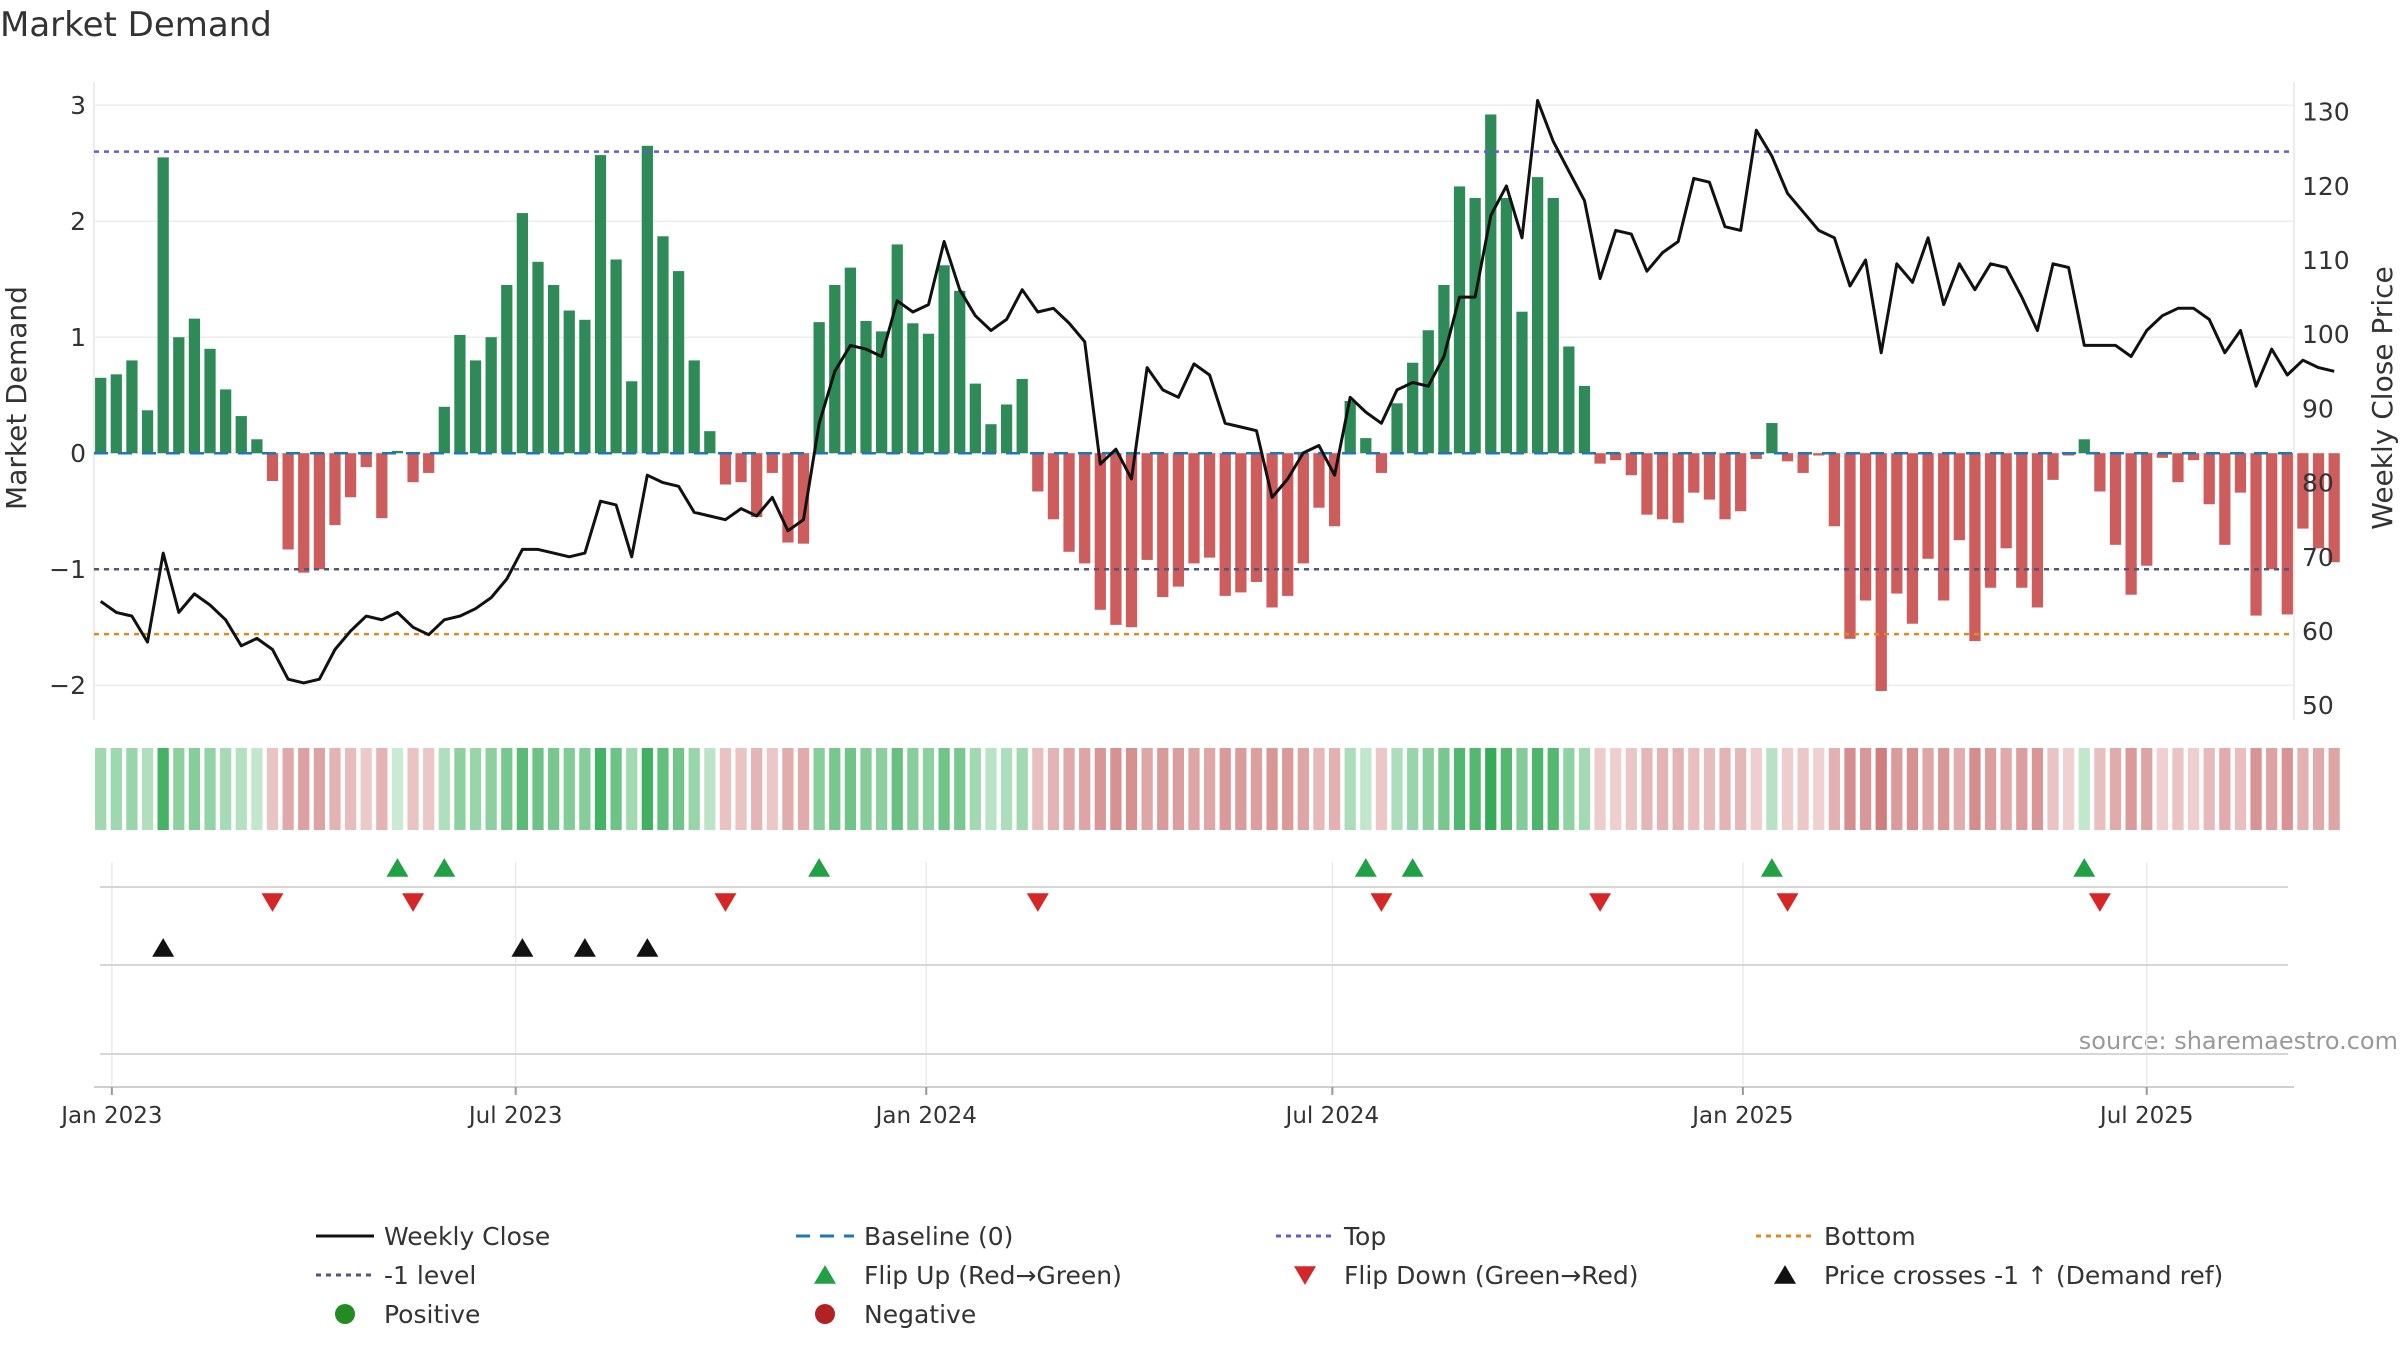 The height and width of the screenshot is (1350, 2400). I want to click on y2-tick-label: 110, so click(2326, 260).